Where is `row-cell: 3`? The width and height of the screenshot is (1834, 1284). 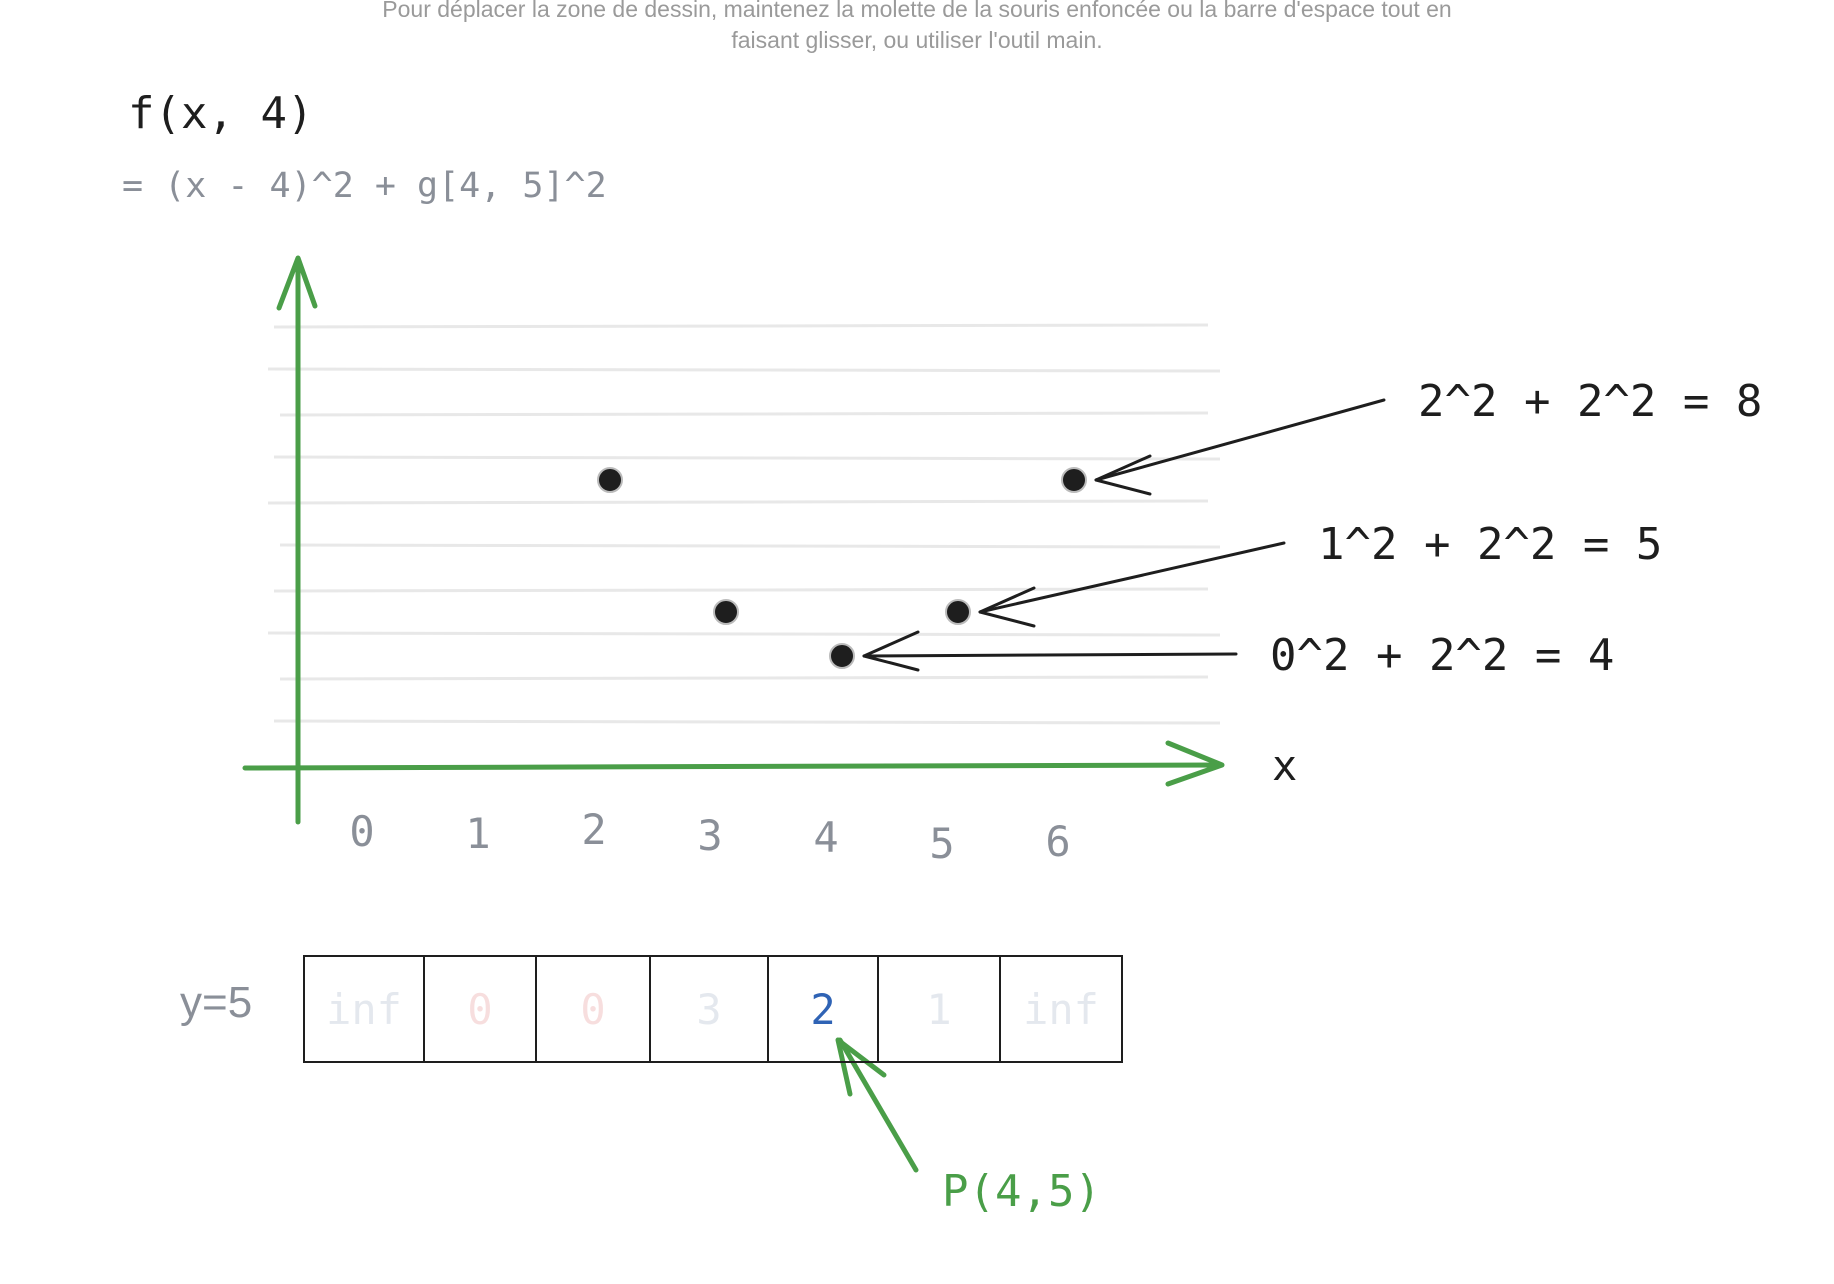
row-cell: 3 is located at coordinates (710, 1009).